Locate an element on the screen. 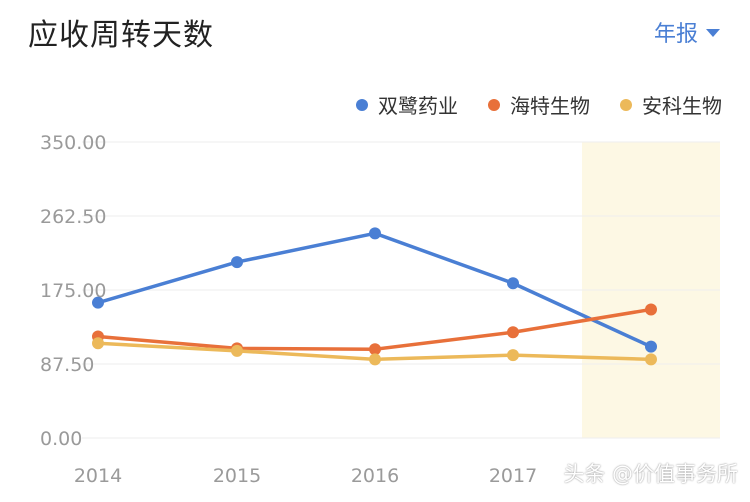  y-tick-label: 87.50 is located at coordinates (67, 365).